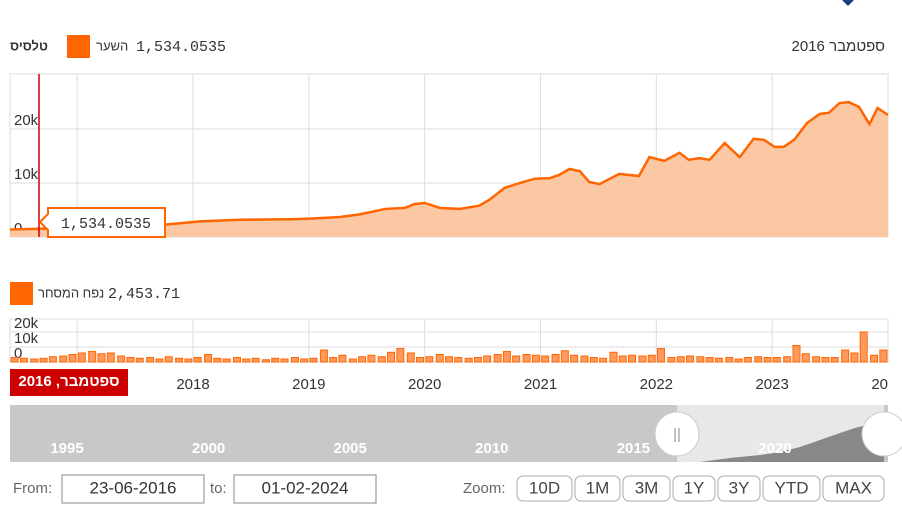 This screenshot has width=902, height=526. Describe the element at coordinates (540, 384) in the screenshot. I see `x-tick-label: 2021` at that location.